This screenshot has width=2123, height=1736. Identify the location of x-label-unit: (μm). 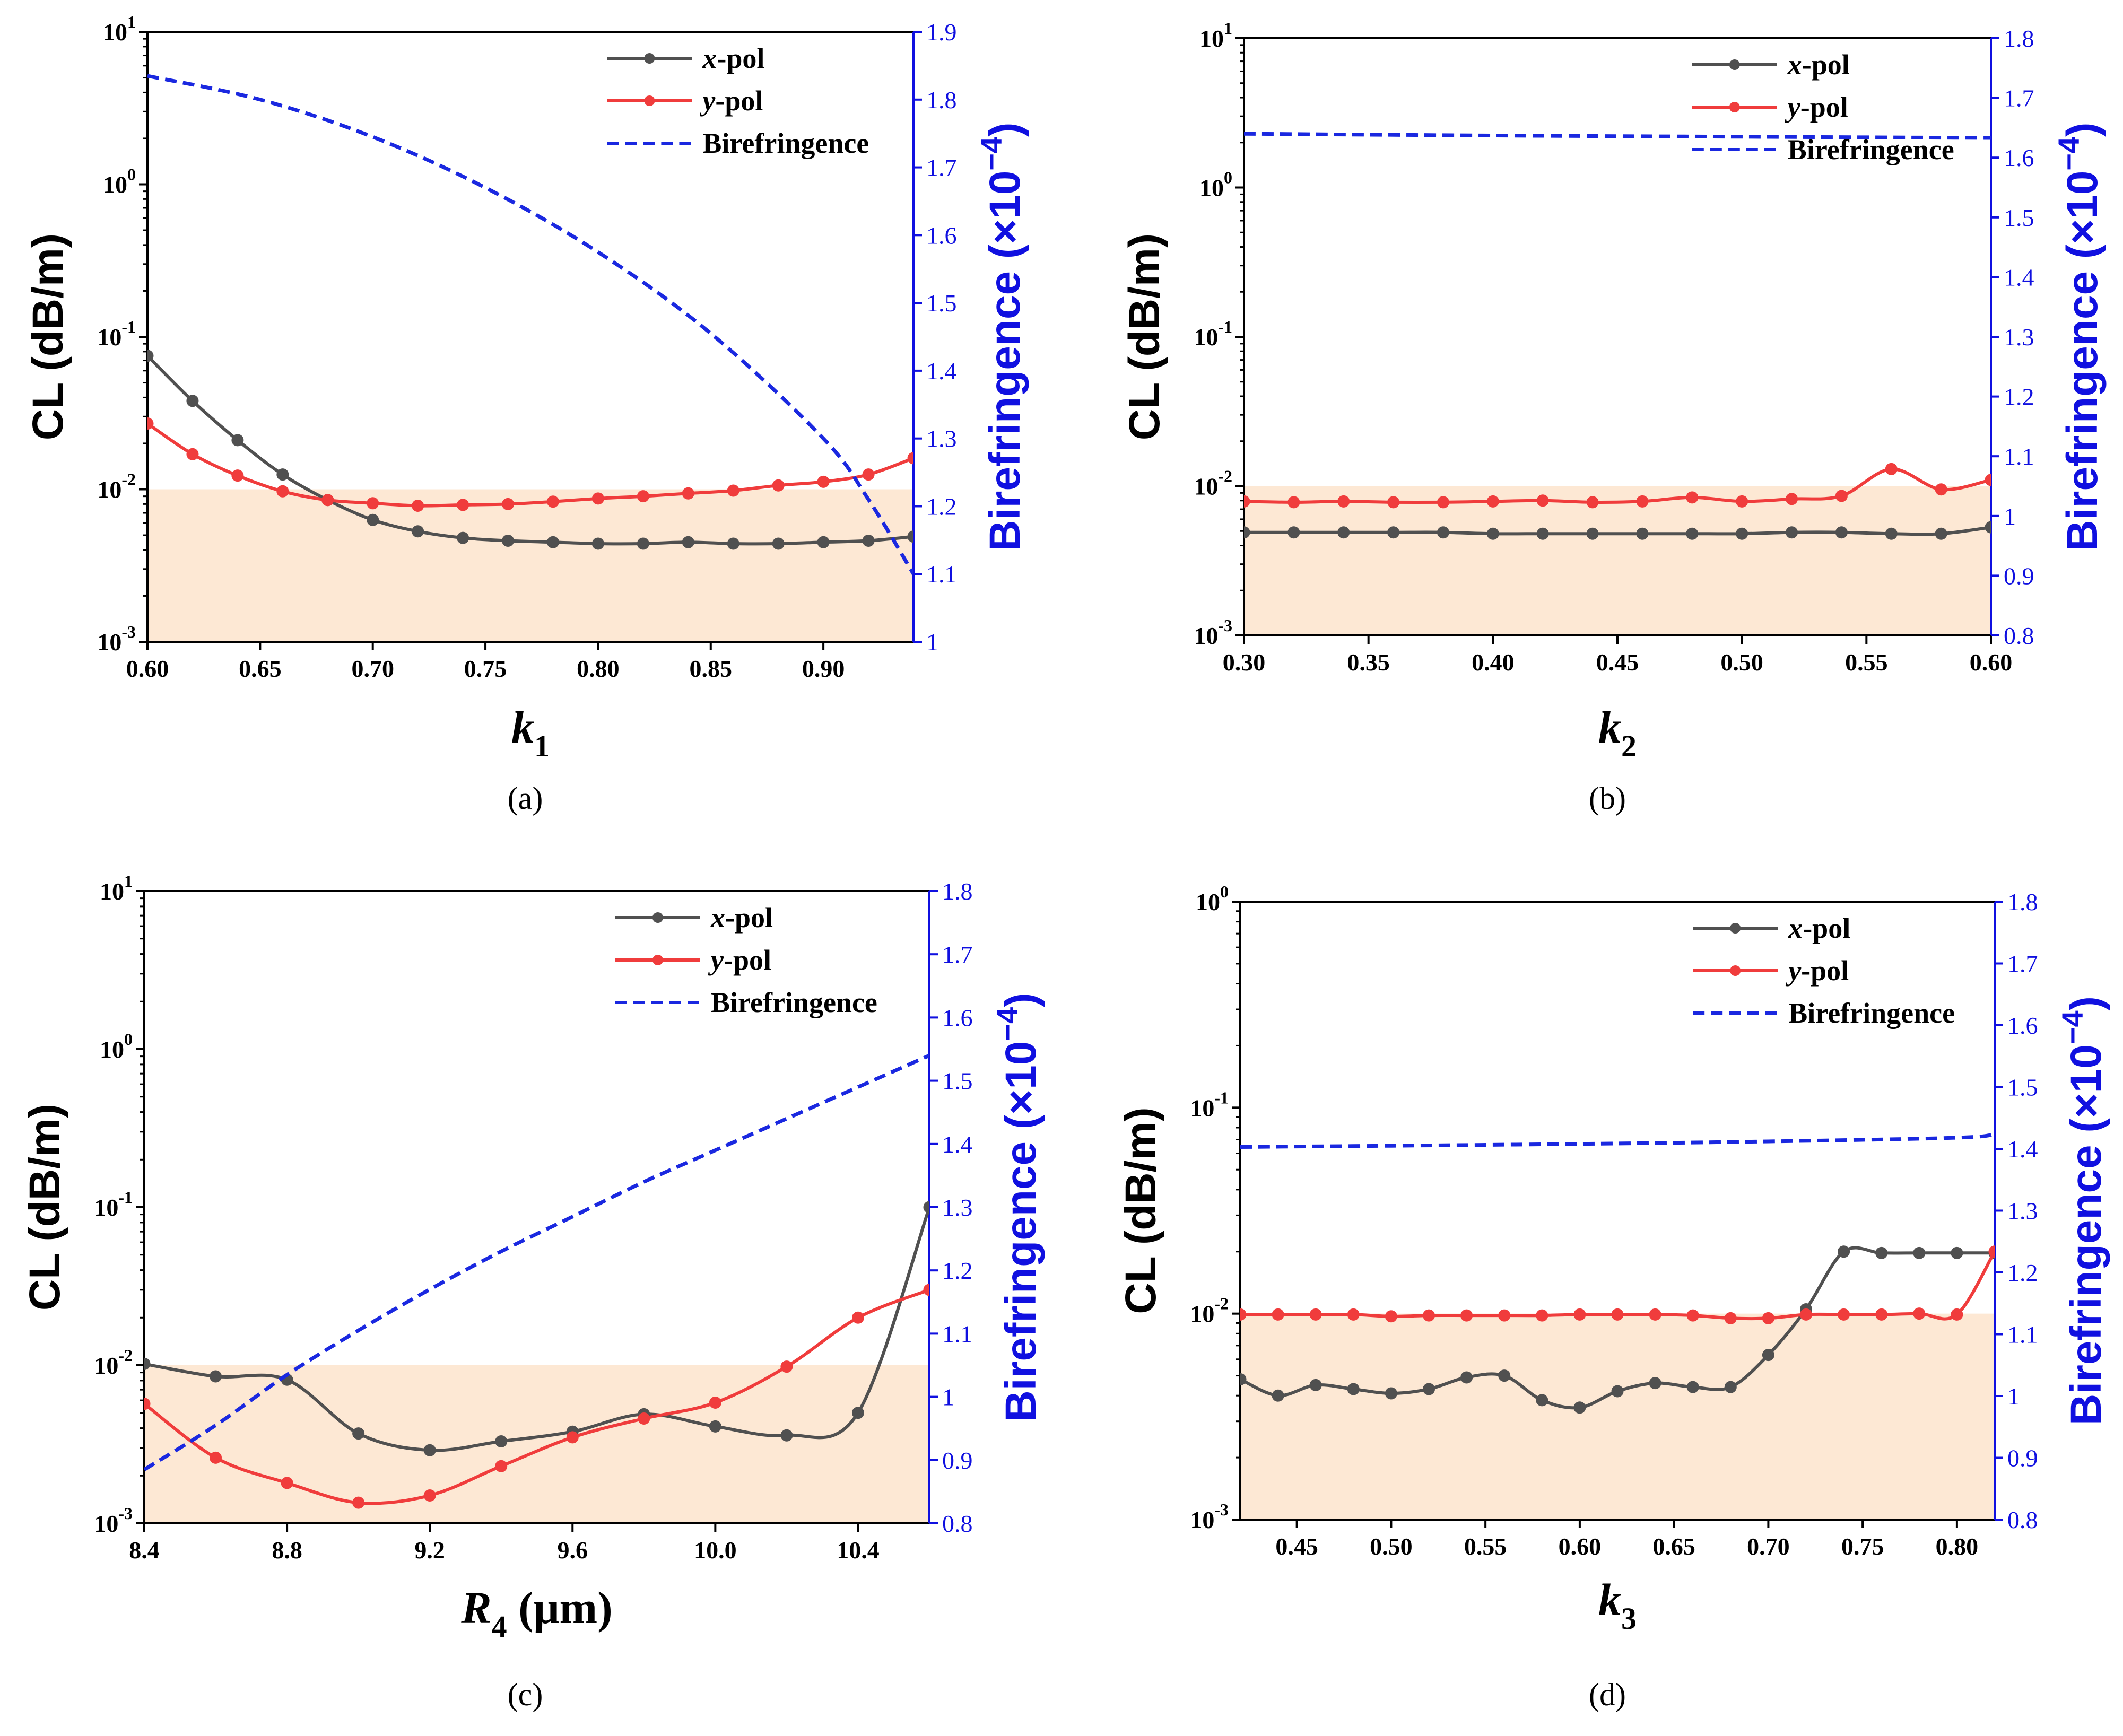
(560, 1607).